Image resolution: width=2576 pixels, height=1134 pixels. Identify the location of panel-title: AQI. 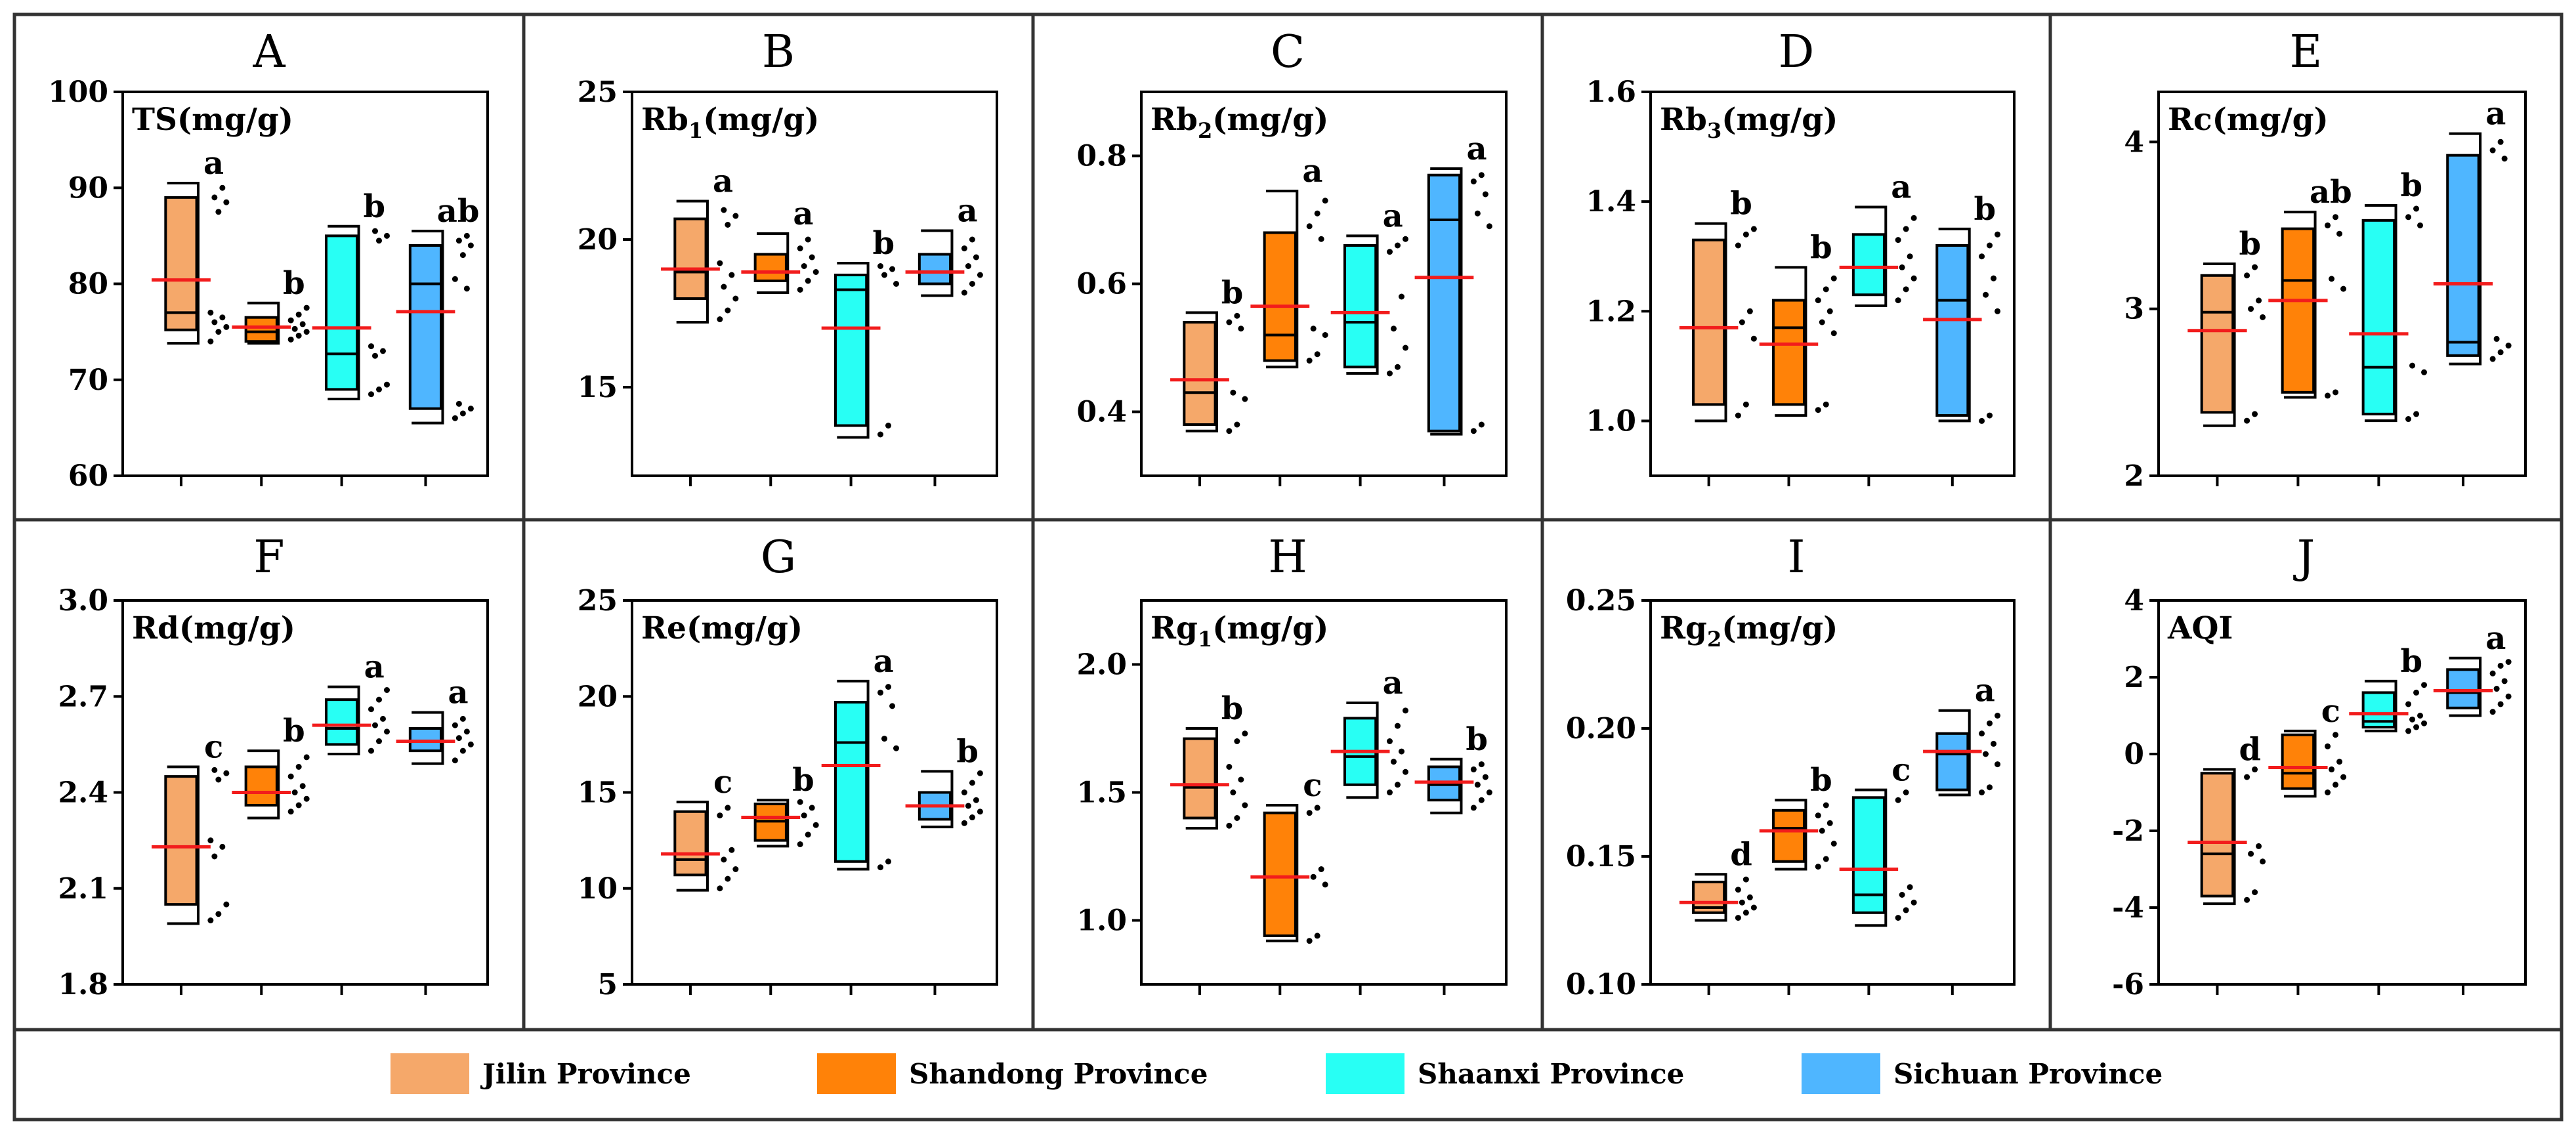
(2200, 628).